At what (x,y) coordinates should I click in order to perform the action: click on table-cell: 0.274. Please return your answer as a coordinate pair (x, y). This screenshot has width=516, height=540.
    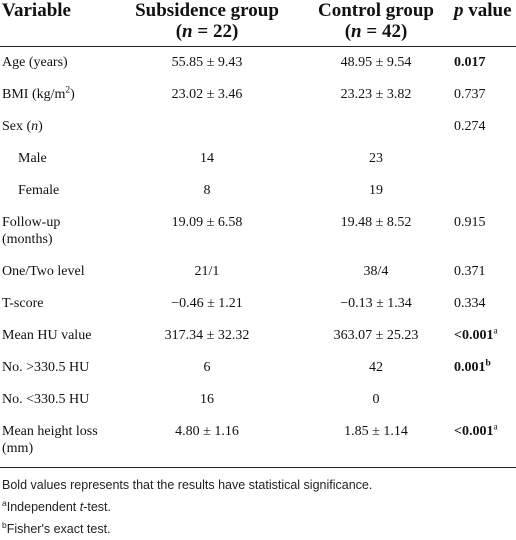
    Looking at the image, I should click on (470, 126).